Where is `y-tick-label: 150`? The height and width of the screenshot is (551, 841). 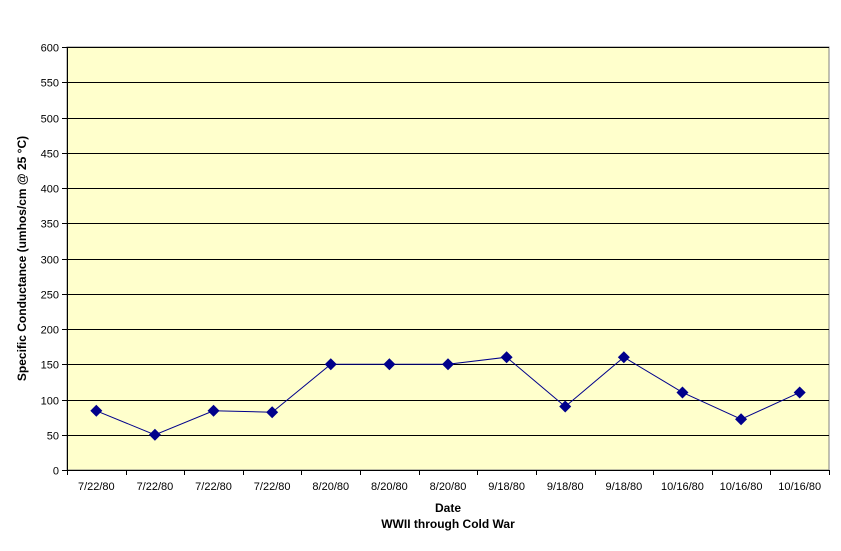 y-tick-label: 150 is located at coordinates (50, 366).